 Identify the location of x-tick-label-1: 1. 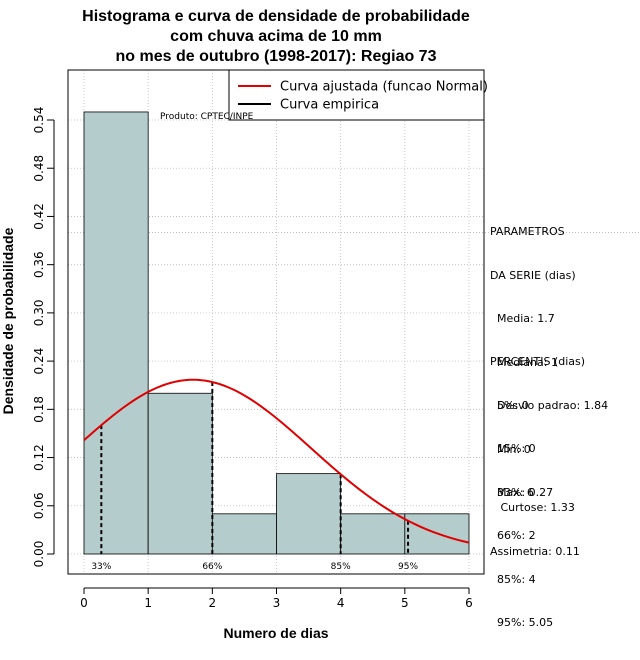
(148, 603).